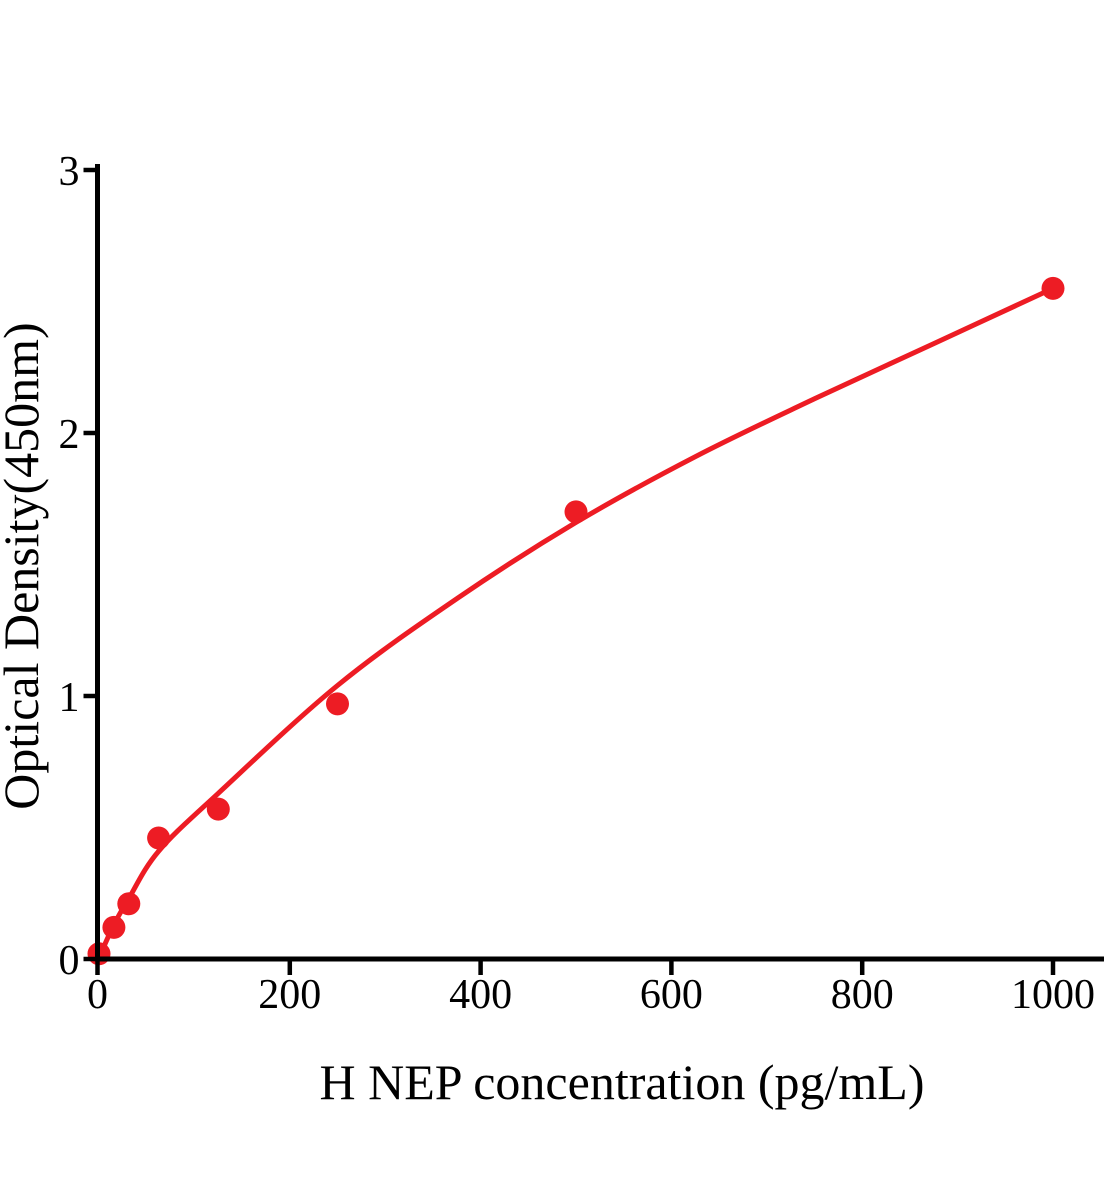 This screenshot has width=1104, height=1200. What do you see at coordinates (69, 698) in the screenshot?
I see `y-tick-label: 1` at bounding box center [69, 698].